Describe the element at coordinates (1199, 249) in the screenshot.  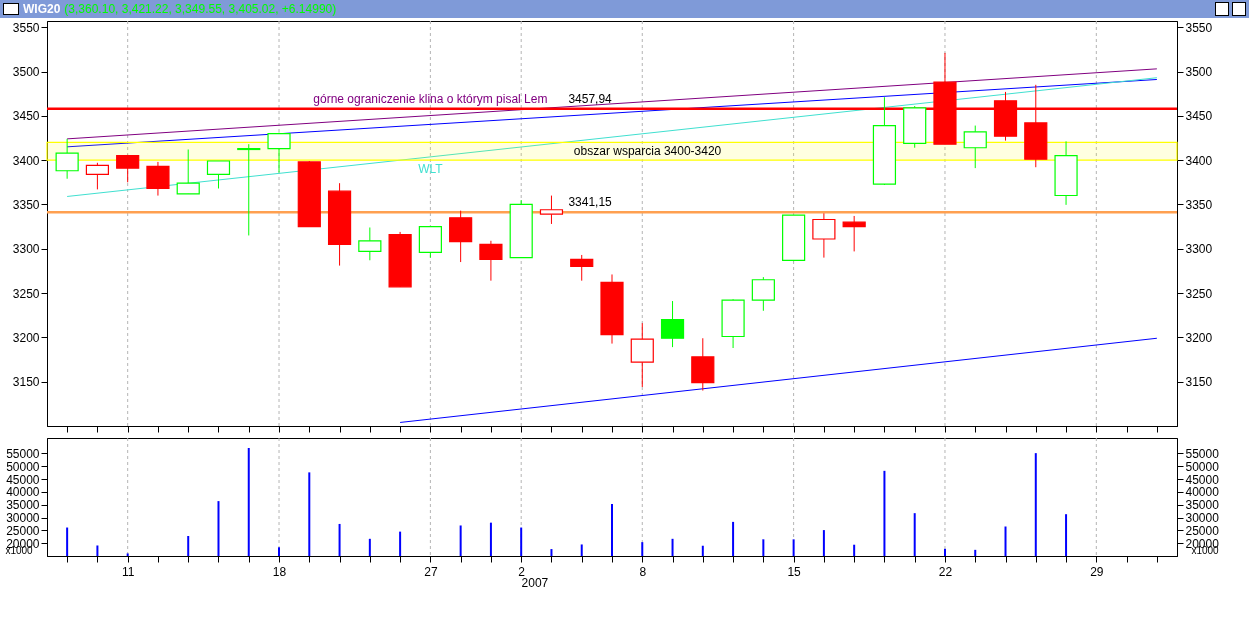
I see `y2-tick-label: 3300` at that location.